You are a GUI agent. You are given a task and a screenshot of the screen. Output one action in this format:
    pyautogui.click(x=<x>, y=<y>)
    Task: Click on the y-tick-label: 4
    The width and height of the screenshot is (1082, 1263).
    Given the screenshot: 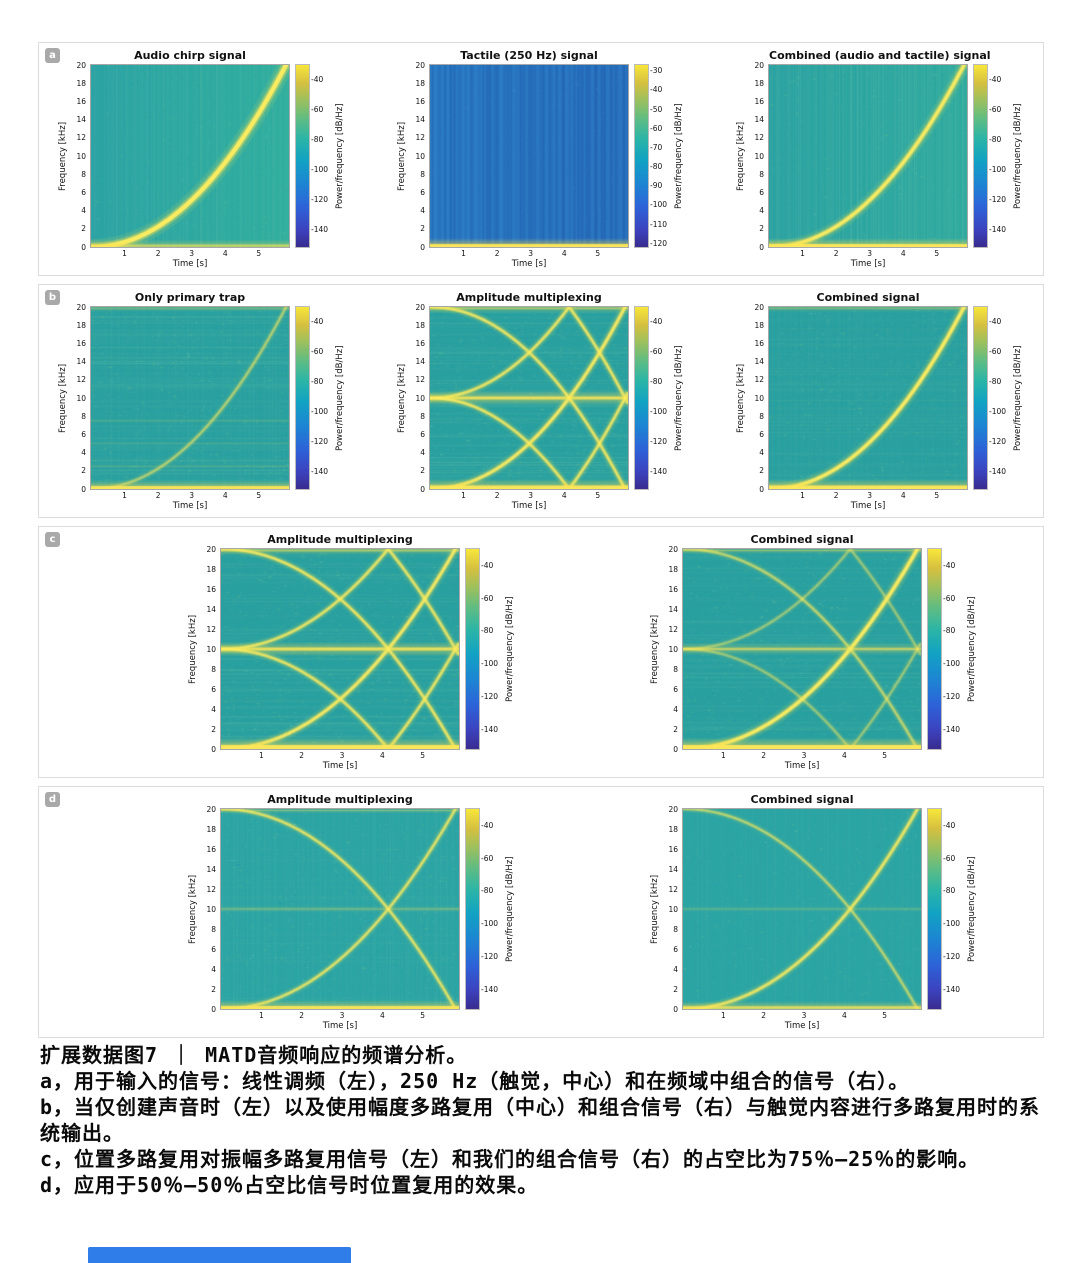 What is the action you would take?
    pyautogui.click(x=213, y=709)
    